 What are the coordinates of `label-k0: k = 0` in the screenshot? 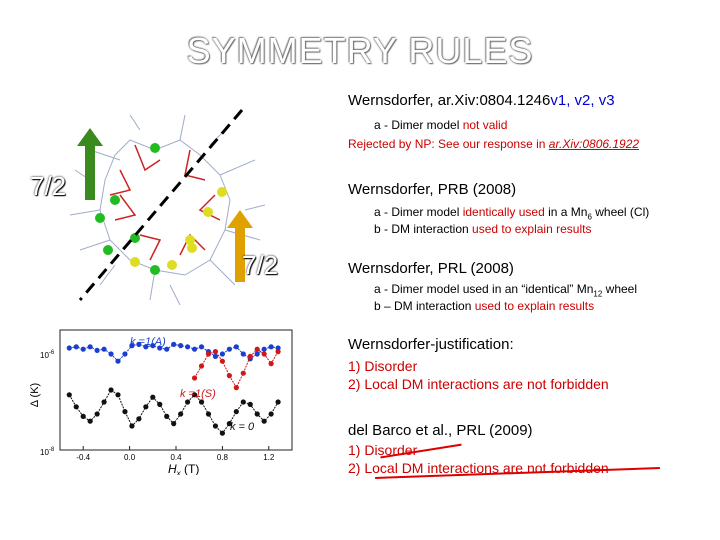 It's located at (242, 427).